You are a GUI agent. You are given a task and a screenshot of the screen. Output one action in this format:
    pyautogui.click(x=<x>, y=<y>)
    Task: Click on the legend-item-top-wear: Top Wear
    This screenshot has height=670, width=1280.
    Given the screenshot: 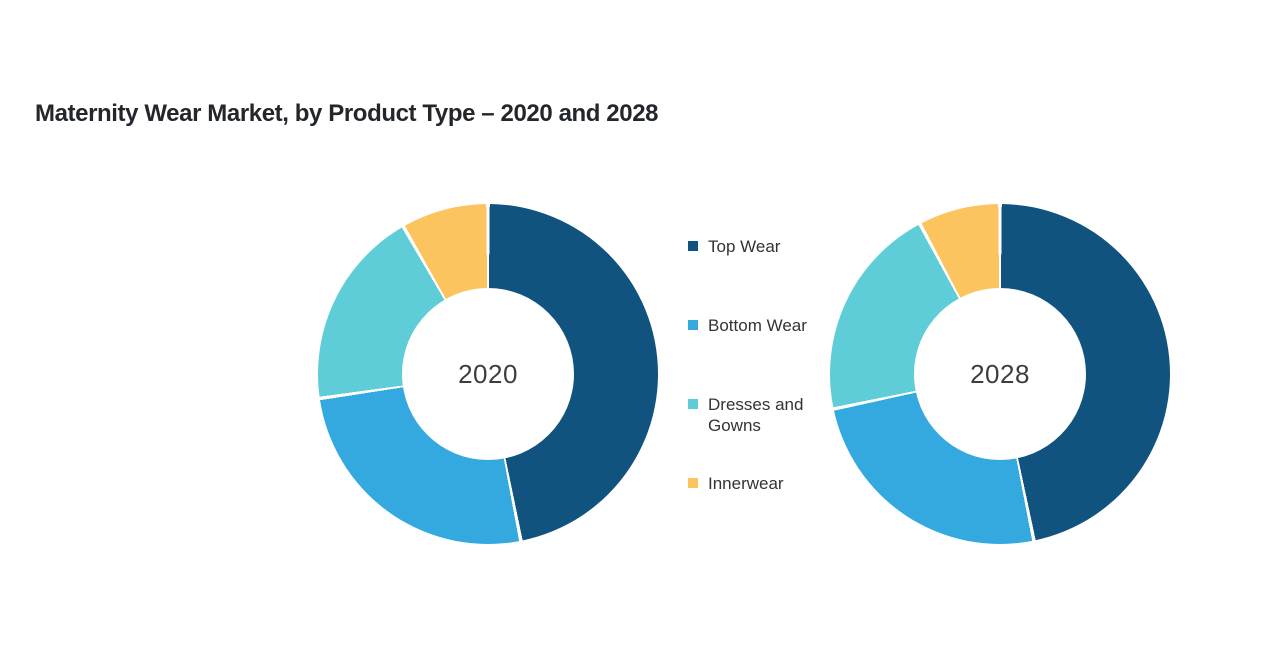 What is the action you would take?
    pyautogui.click(x=734, y=246)
    